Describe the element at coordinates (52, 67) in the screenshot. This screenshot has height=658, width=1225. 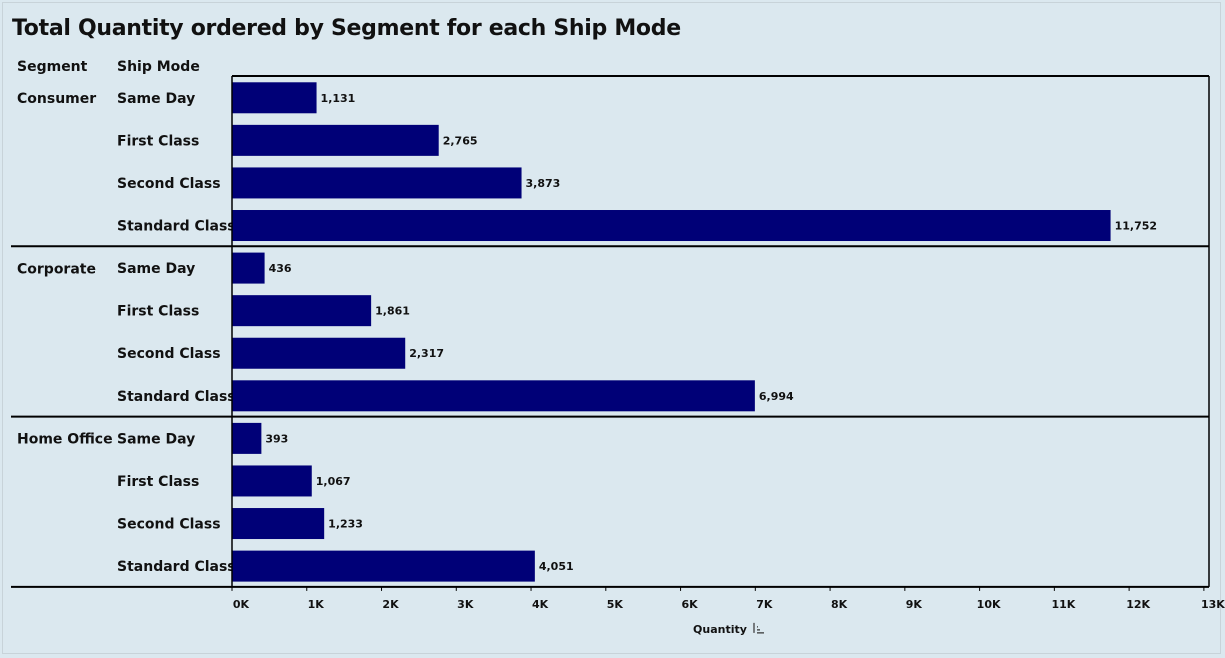
I see `header-segment: Segment` at that location.